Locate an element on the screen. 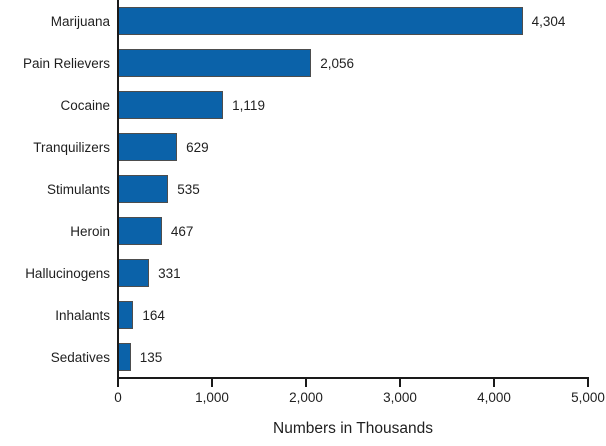 The height and width of the screenshot is (446, 606). bar-value-label: 2,056 is located at coordinates (337, 63).